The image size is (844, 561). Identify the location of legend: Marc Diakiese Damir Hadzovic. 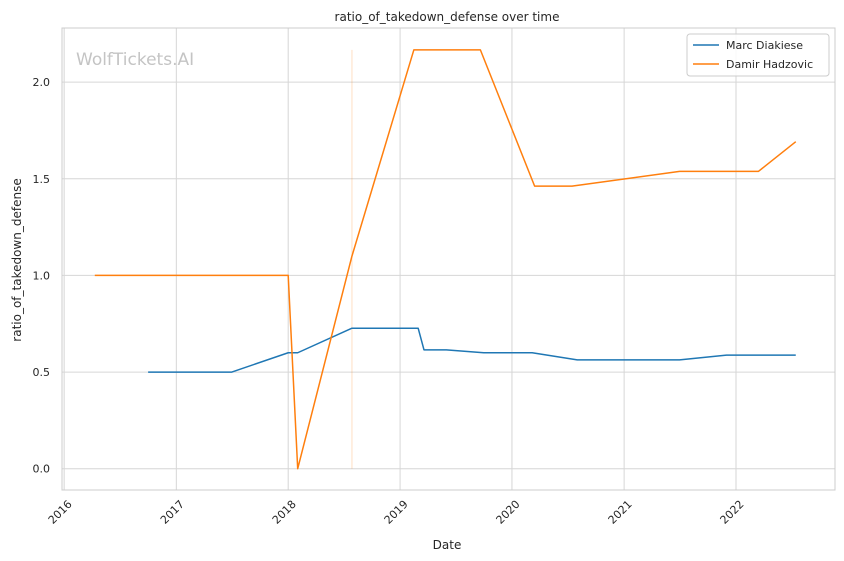
(758, 55).